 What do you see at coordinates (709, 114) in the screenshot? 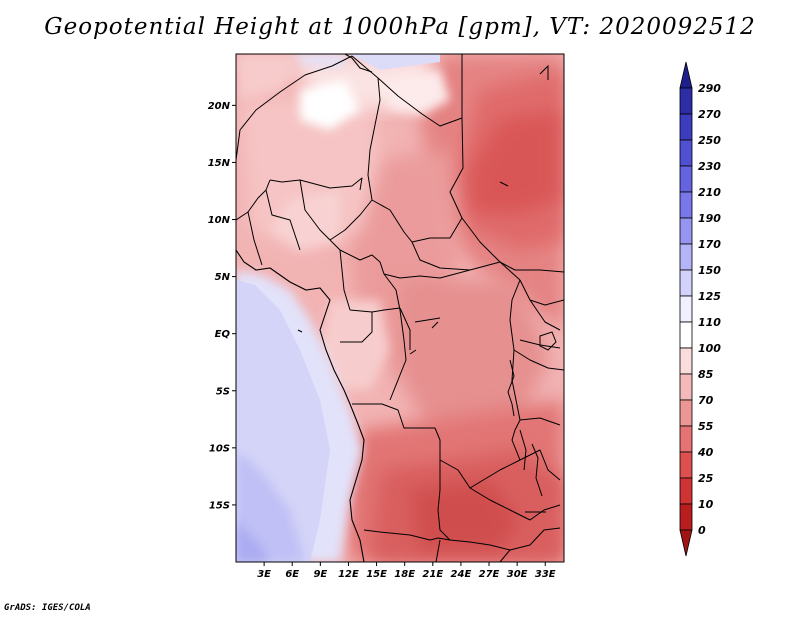
I see `colorbar-label: 270` at bounding box center [709, 114].